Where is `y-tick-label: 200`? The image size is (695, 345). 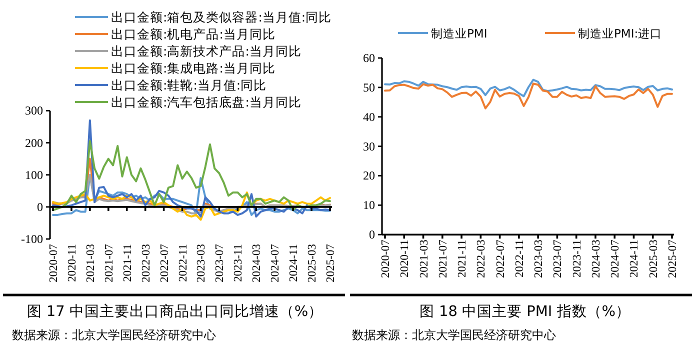 y-tick-label: 200 is located at coordinates (34, 143).